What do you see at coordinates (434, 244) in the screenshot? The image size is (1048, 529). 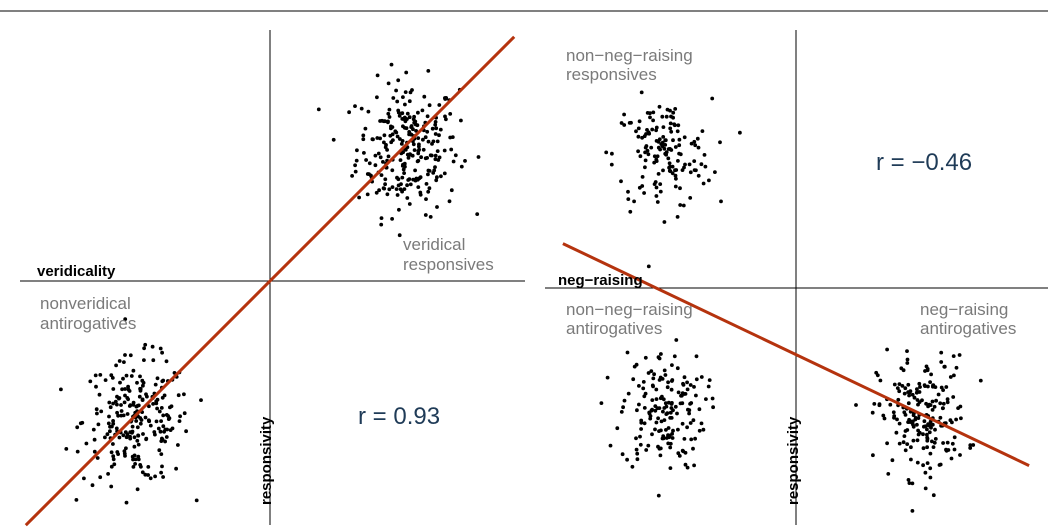 I see `group-label-veridical-responsives-line1: veridical` at bounding box center [434, 244].